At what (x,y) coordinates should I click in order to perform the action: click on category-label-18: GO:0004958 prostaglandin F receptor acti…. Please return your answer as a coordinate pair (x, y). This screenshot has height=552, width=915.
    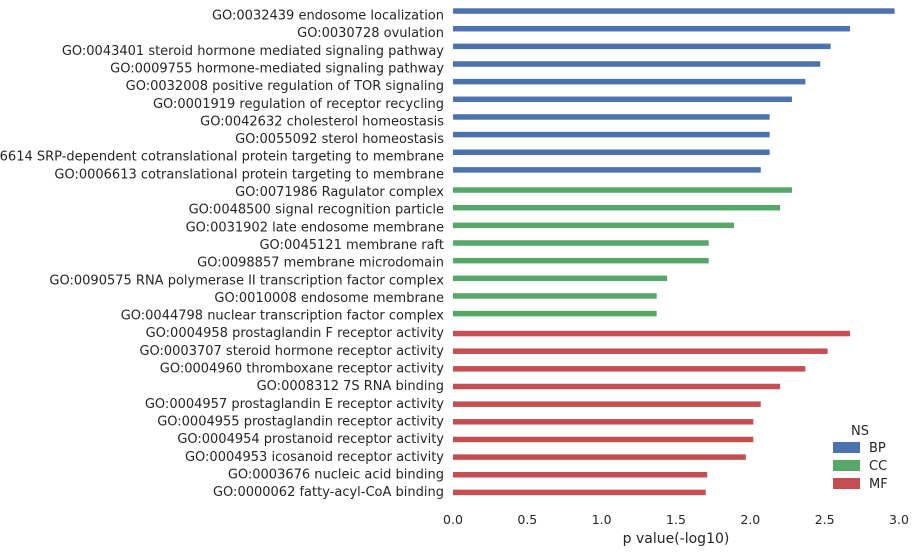
    Looking at the image, I should click on (295, 333).